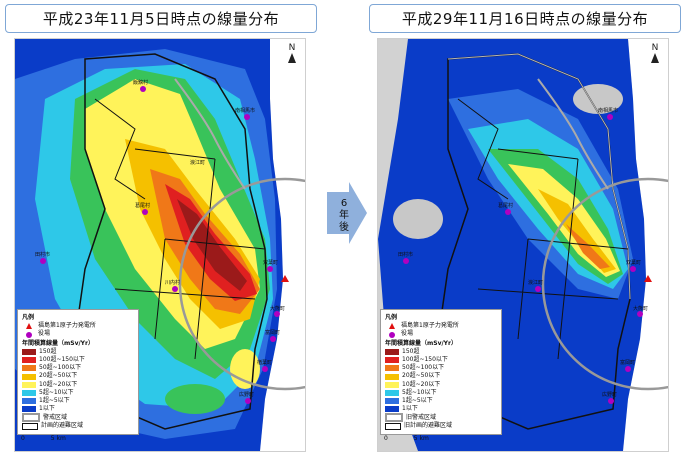 Image resolution: width=686 pixels, height=454 pixels. I want to click on town-label: 川内村, so click(173, 283).